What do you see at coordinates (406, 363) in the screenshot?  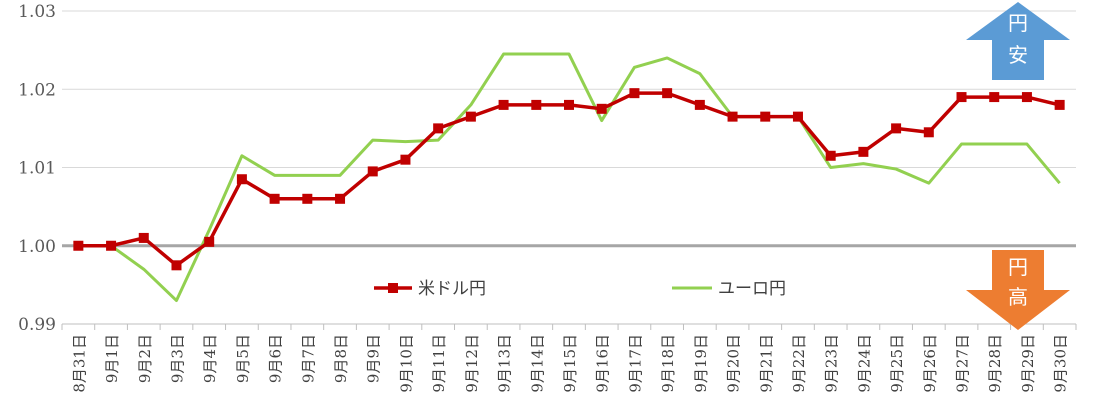 I see `x-tick-label: 9月10日` at bounding box center [406, 363].